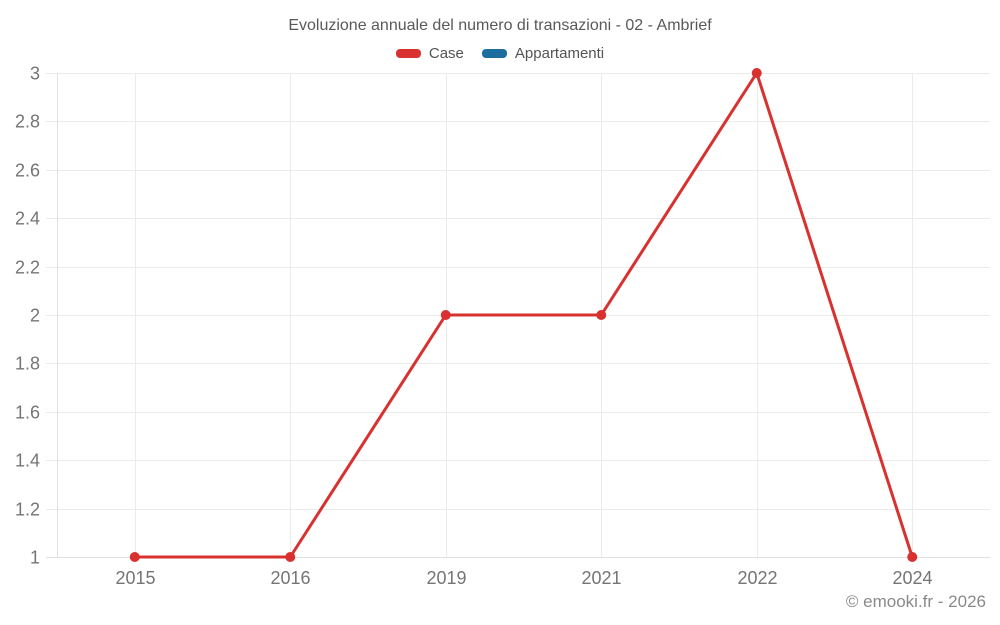 The image size is (1000, 625). What do you see at coordinates (27, 510) in the screenshot?
I see `y-axis-tick-label: 1.2` at bounding box center [27, 510].